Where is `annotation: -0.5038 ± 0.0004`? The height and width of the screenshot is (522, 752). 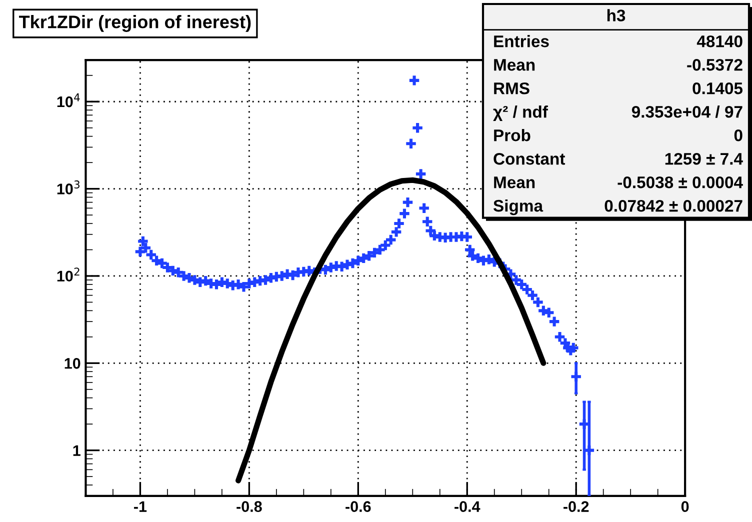 annotation: -0.5038 ± 0.0004 is located at coordinates (680, 182).